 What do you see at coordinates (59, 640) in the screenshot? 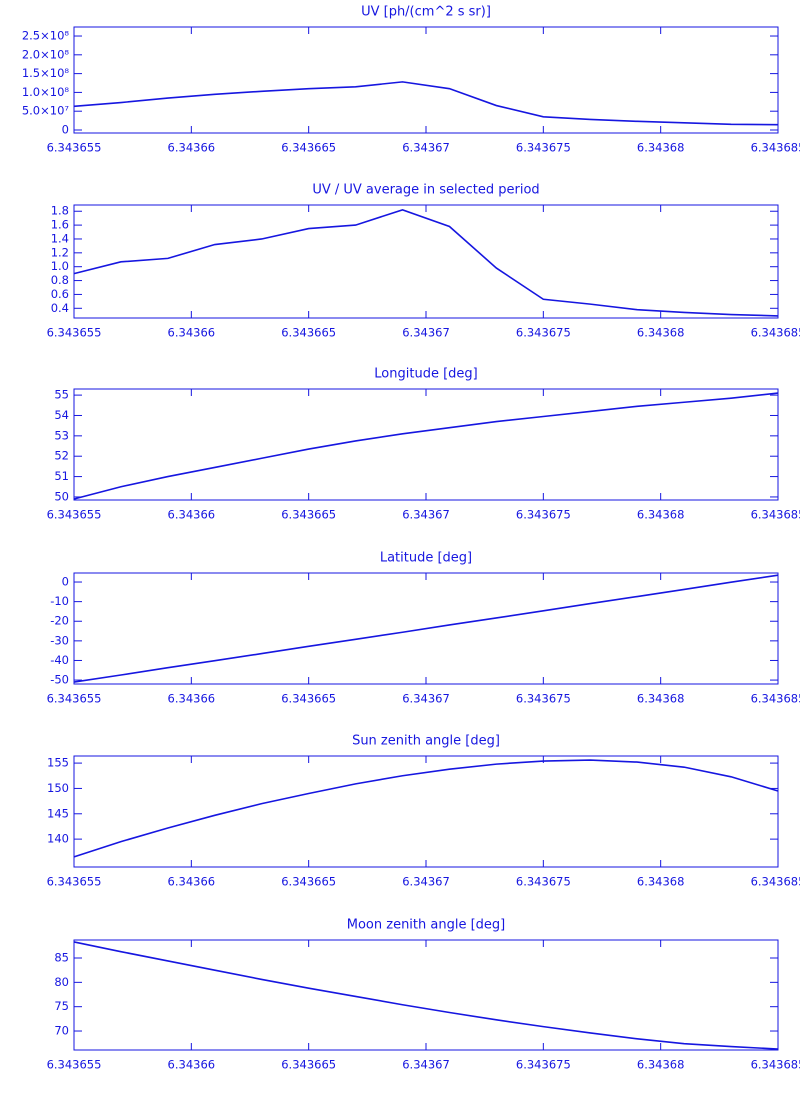
I see `y-tick-label: -30` at bounding box center [59, 640].